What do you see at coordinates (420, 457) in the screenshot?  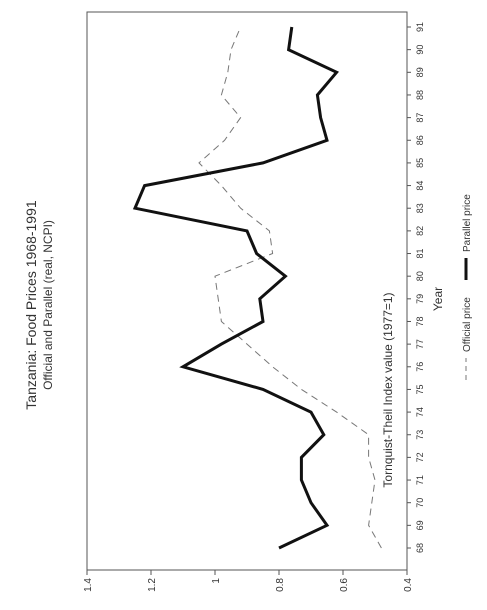 I see `x-tick-label: 72` at bounding box center [420, 457].